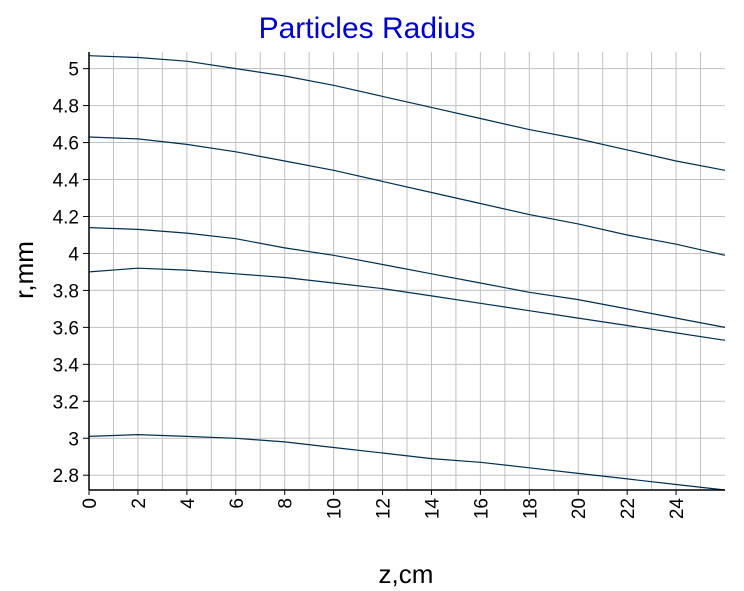 The width and height of the screenshot is (744, 591). What do you see at coordinates (237, 503) in the screenshot?
I see `x-tick-label: 6` at bounding box center [237, 503].